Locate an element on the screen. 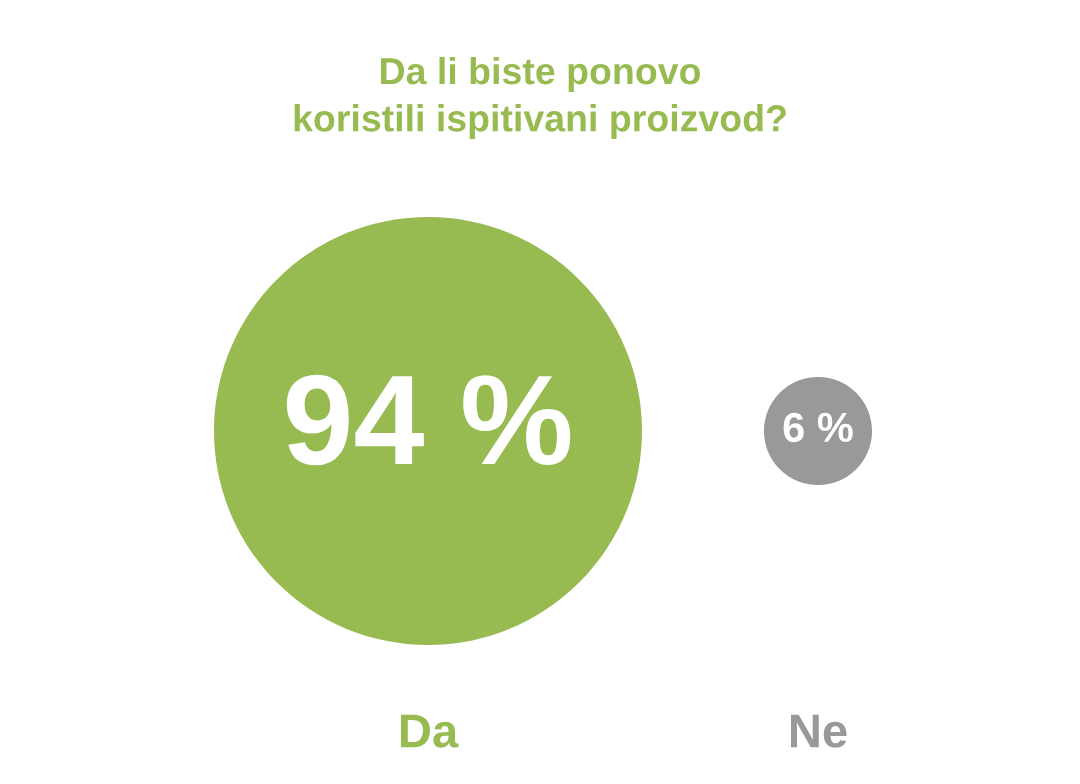 This screenshot has height=784, width=1080. text: Da li biste ponovo koristili ispitivani proizvod? is located at coordinates (540, 98).